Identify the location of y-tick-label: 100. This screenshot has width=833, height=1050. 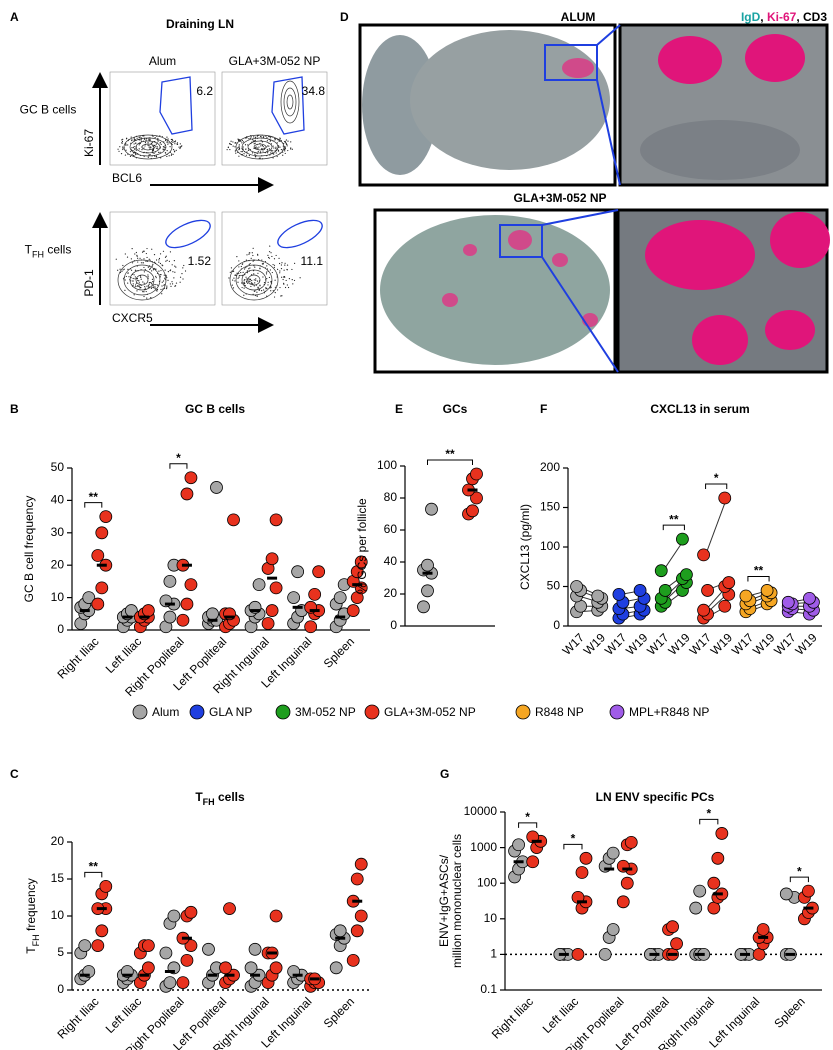
(550, 546).